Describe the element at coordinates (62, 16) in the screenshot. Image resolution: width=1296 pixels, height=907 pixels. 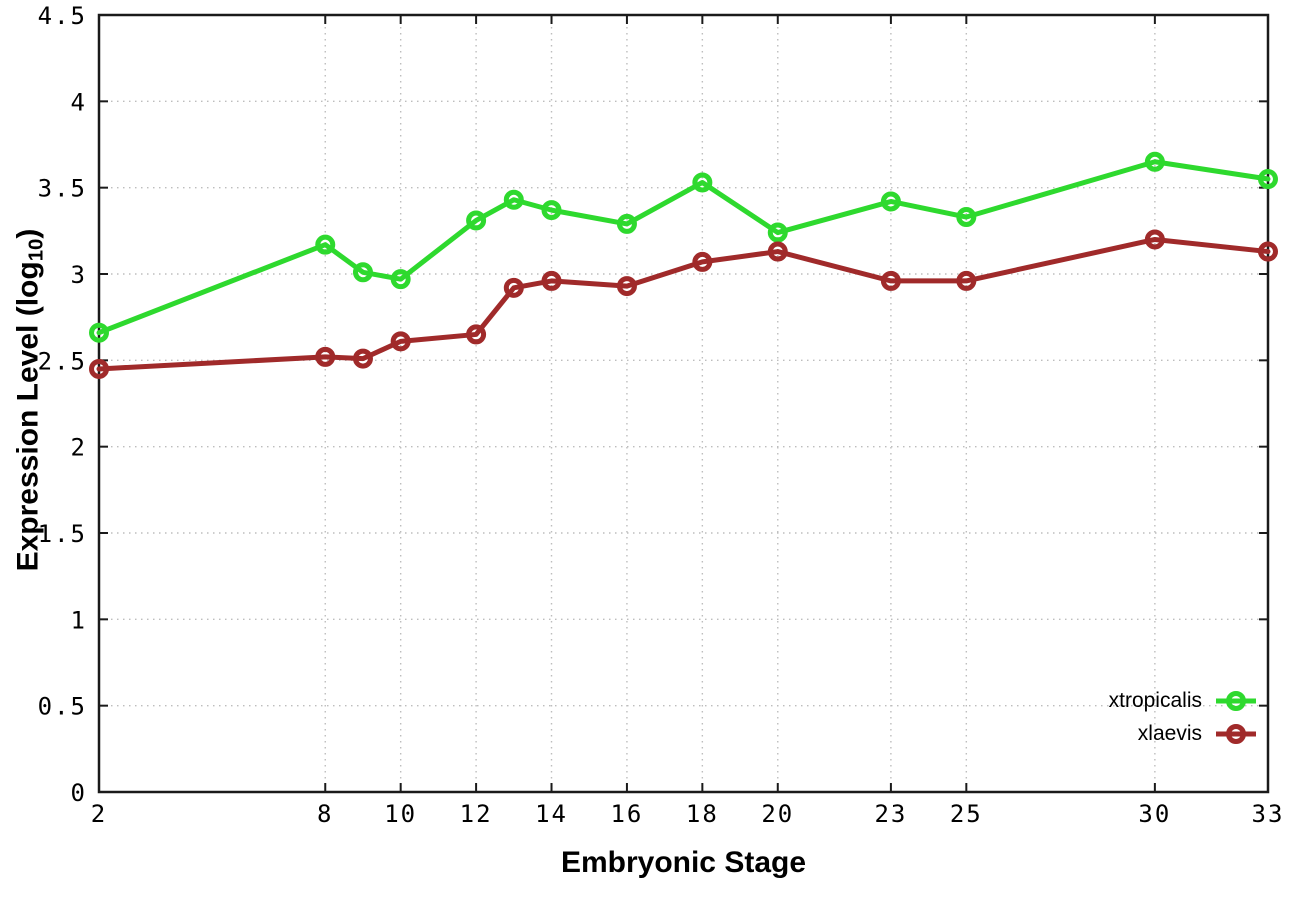
I see `y-tick-label: 4.5` at that location.